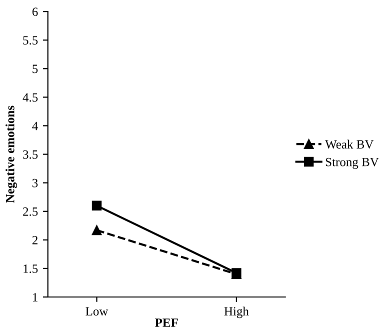 The image size is (383, 330). Describe the element at coordinates (30, 154) in the screenshot. I see `y-tick-label: 3.5` at that location.